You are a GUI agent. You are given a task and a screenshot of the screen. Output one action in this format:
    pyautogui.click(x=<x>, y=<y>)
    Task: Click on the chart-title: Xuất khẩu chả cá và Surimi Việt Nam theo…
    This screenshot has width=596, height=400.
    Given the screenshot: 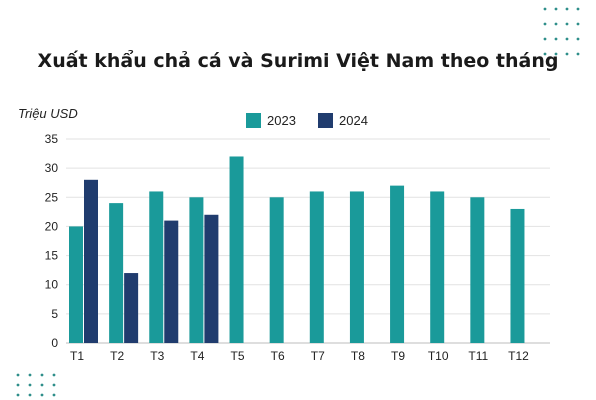 What is the action you would take?
    pyautogui.click(x=298, y=60)
    